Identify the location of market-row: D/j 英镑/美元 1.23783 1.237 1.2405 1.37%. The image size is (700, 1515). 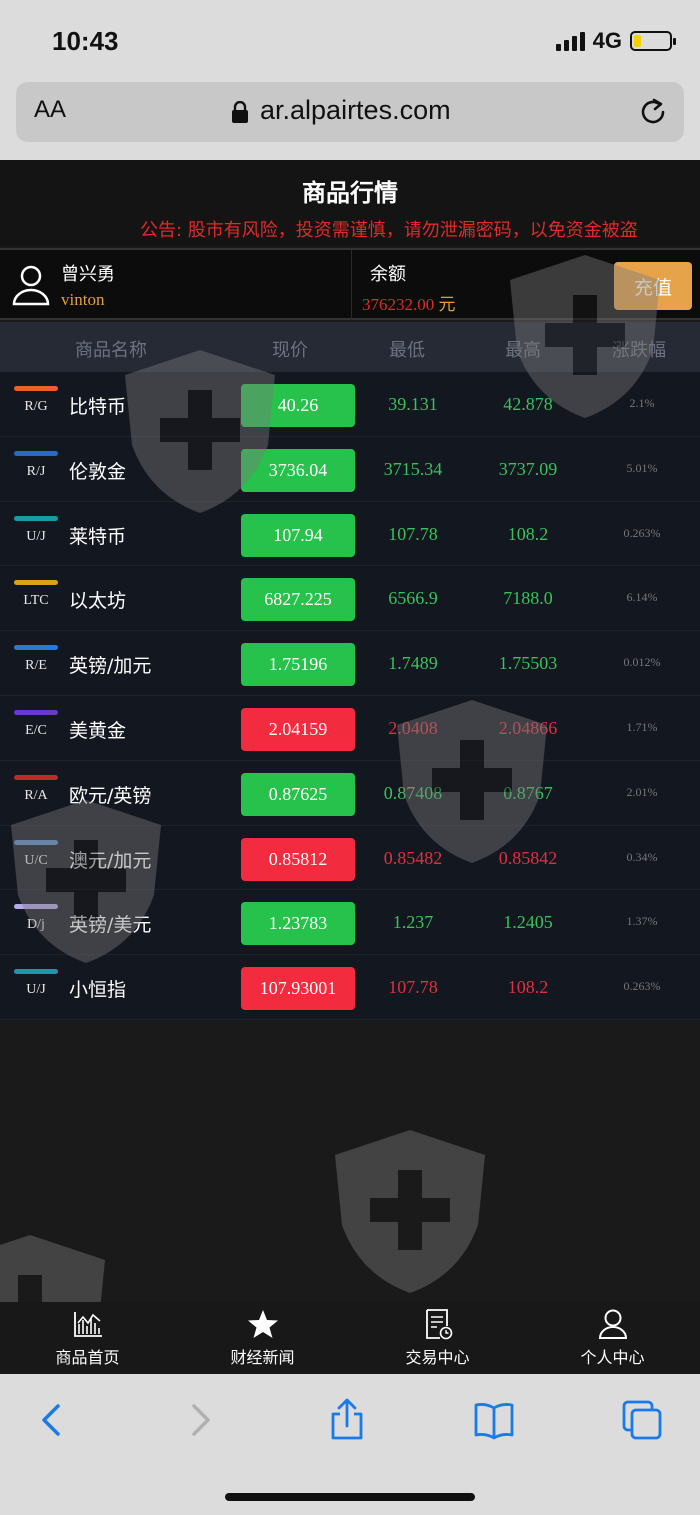
(350, 923).